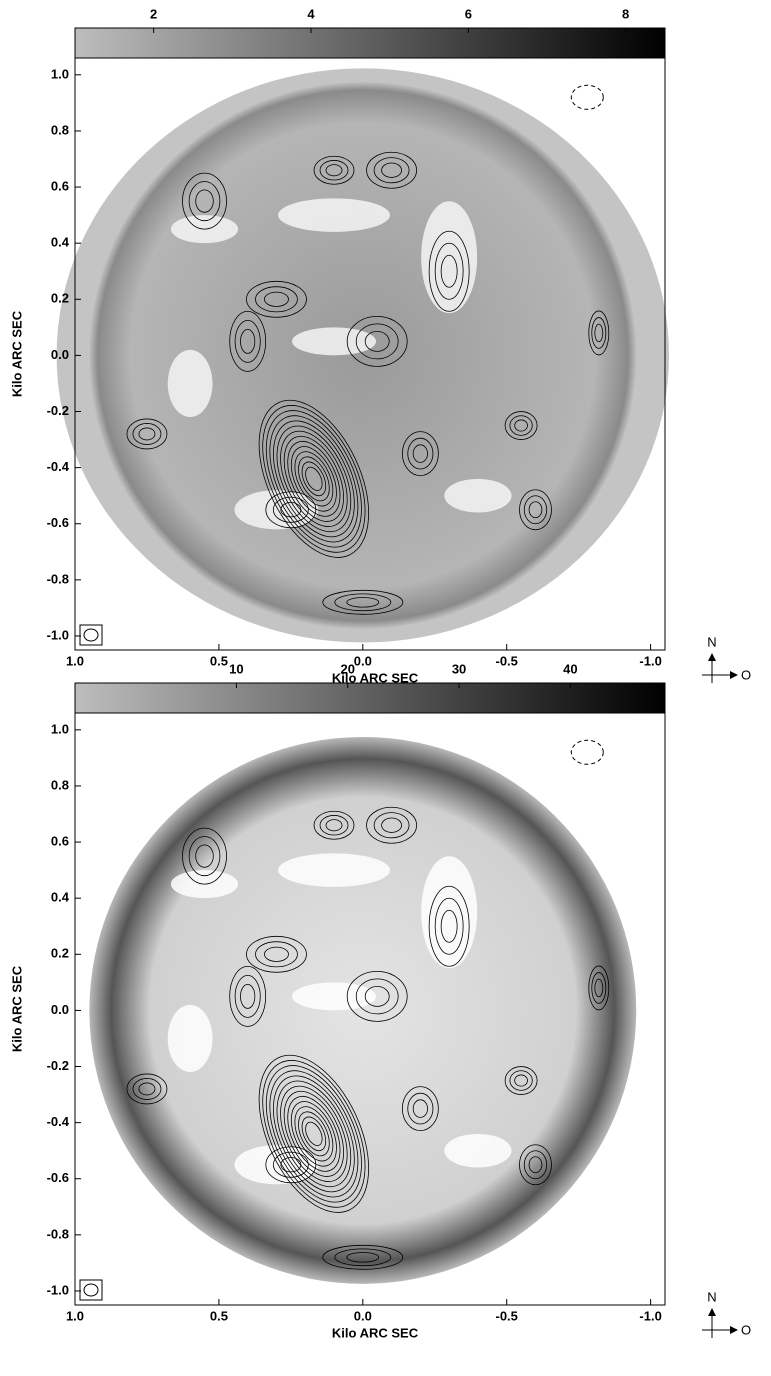 This screenshot has height=1376, width=771. What do you see at coordinates (58, 1233) in the screenshot?
I see `y-tick-label: -0.8` at bounding box center [58, 1233].